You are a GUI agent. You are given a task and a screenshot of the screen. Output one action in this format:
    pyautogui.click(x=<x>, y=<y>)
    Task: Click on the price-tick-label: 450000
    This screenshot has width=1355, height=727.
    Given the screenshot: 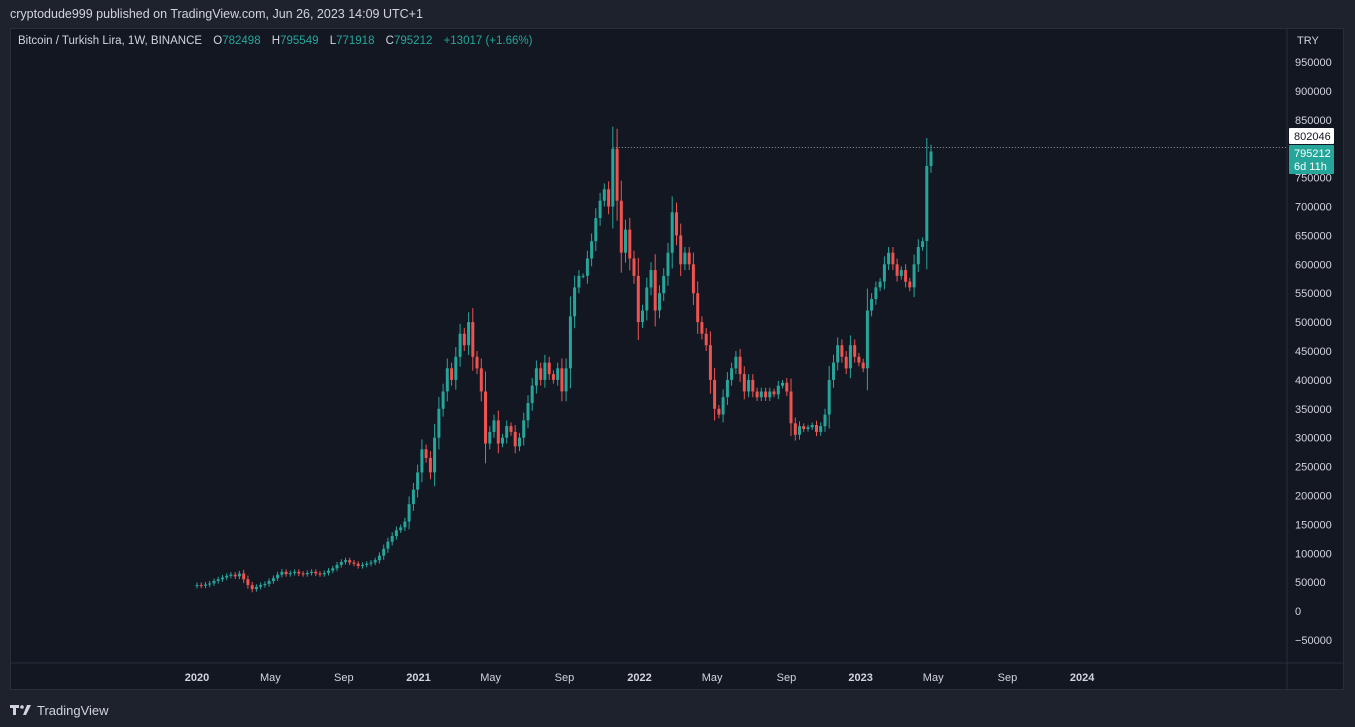 What is the action you would take?
    pyautogui.click(x=1313, y=352)
    